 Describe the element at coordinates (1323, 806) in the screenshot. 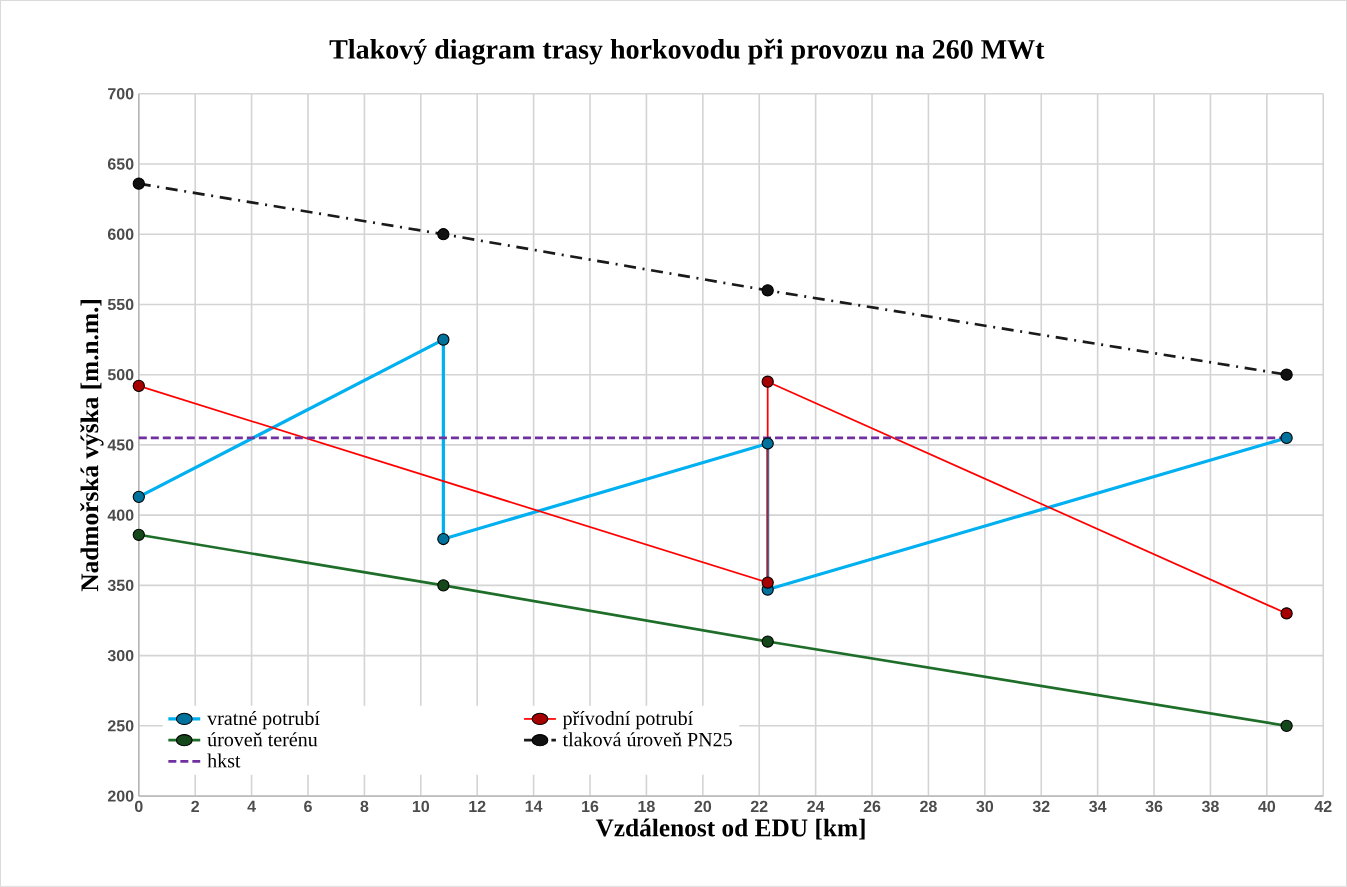

I see `x-tick-label: 42` at that location.